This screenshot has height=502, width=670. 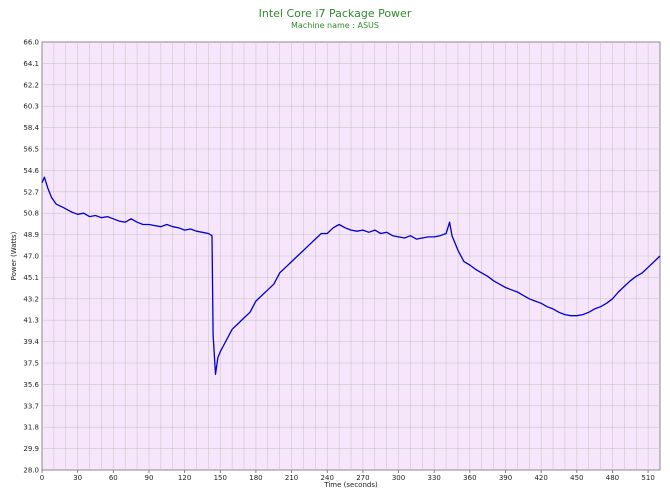 What do you see at coordinates (335, 13) in the screenshot?
I see `chart-title: Intel Core i7 Package Power` at bounding box center [335, 13].